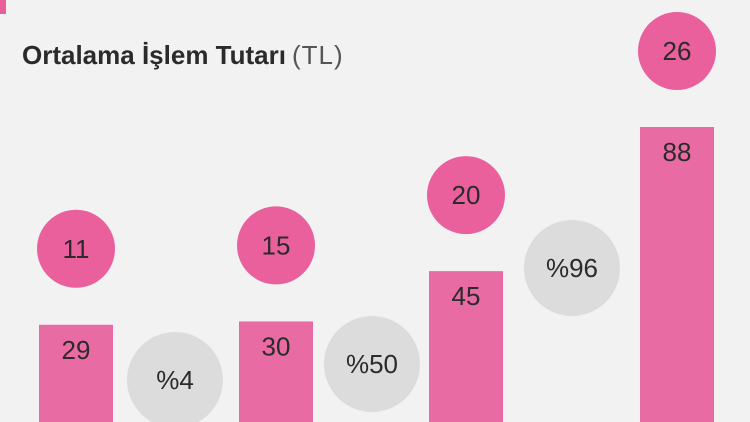 The width and height of the screenshot is (750, 422). I want to click on top-accent-bar, so click(3, 7).